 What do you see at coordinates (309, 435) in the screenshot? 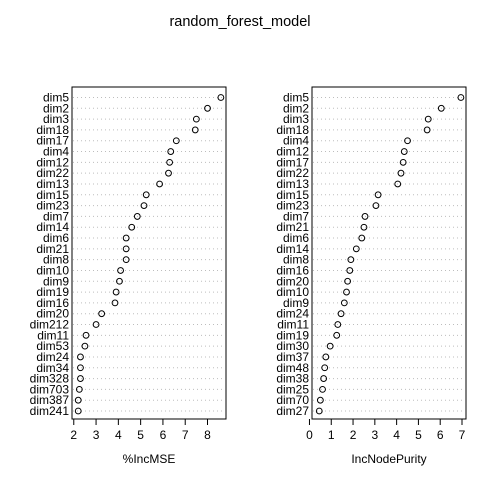
I see `x-tick-label: 0` at bounding box center [309, 435].